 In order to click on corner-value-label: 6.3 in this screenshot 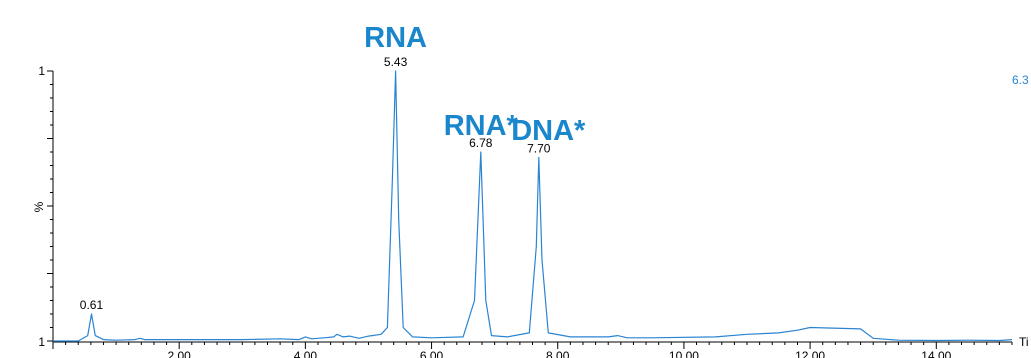, I will do `click(1020, 80)`.